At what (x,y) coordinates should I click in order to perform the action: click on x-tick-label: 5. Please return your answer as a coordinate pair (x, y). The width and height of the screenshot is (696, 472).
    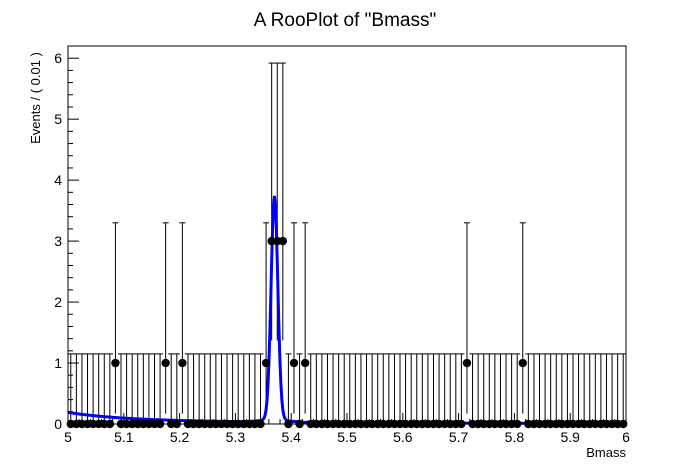
    Looking at the image, I should click on (68, 437).